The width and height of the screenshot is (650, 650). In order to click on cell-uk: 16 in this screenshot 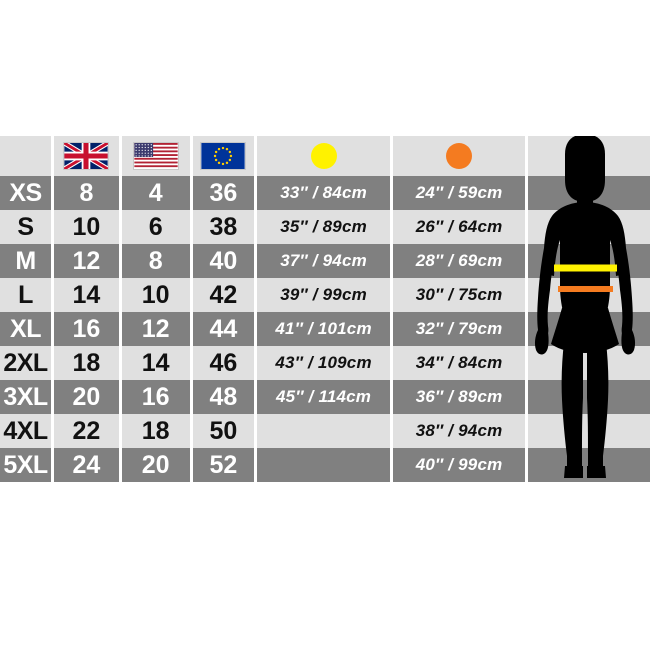, I will do `click(86, 329)`.